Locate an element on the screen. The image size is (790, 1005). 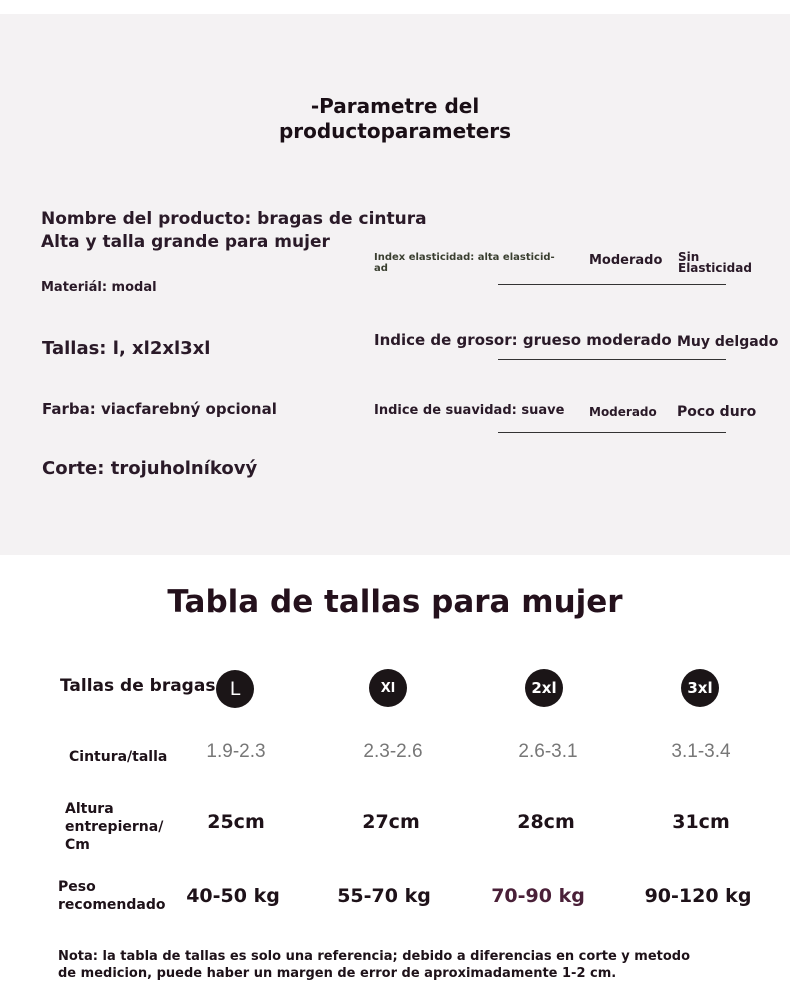
size-badge-l: L is located at coordinates (235, 689).